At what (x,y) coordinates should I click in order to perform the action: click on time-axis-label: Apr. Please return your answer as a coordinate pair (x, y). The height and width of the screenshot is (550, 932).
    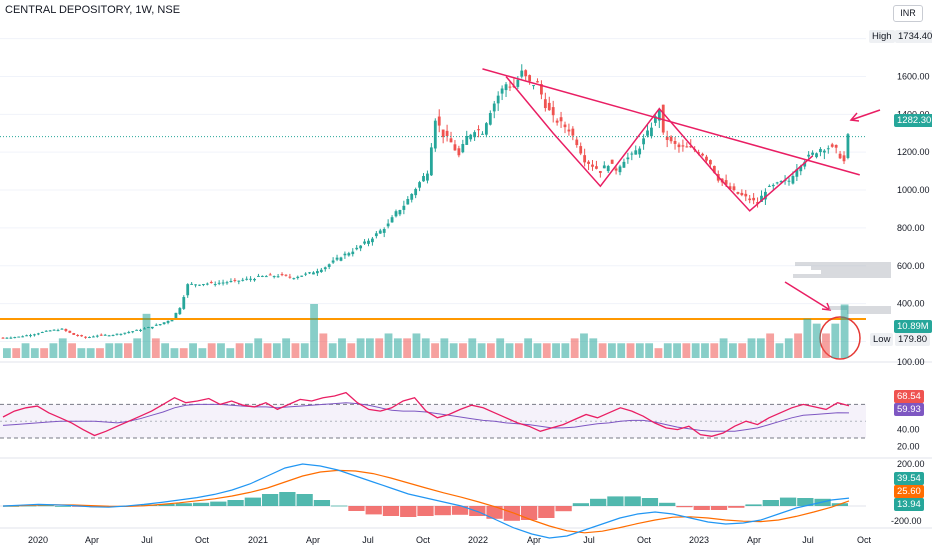
    Looking at the image, I should click on (754, 540).